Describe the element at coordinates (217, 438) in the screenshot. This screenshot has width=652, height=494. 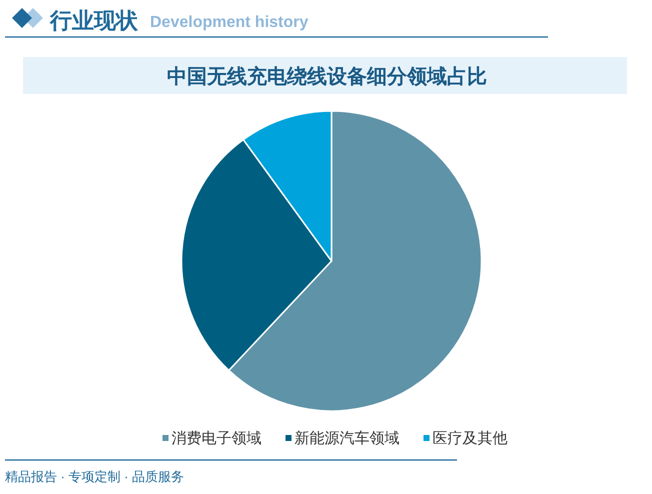
I see `legend-label: 消费电子领域` at that location.